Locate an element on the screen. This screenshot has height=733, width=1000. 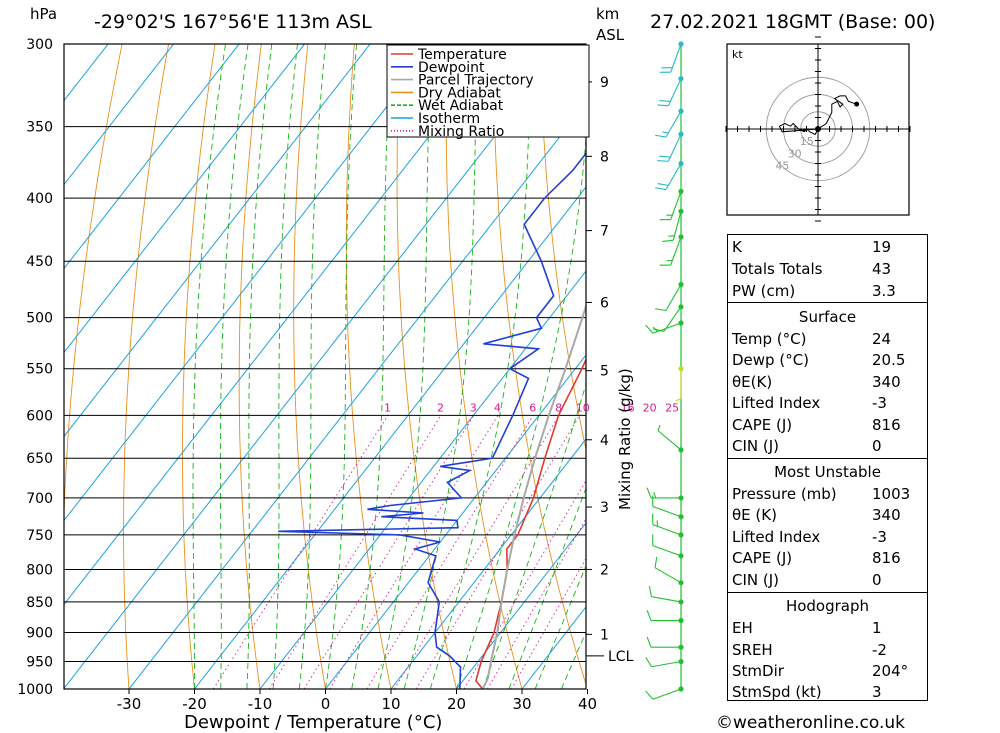
x-axis-label: Dewpoint / Temperature (°C) is located at coordinates (313, 722).